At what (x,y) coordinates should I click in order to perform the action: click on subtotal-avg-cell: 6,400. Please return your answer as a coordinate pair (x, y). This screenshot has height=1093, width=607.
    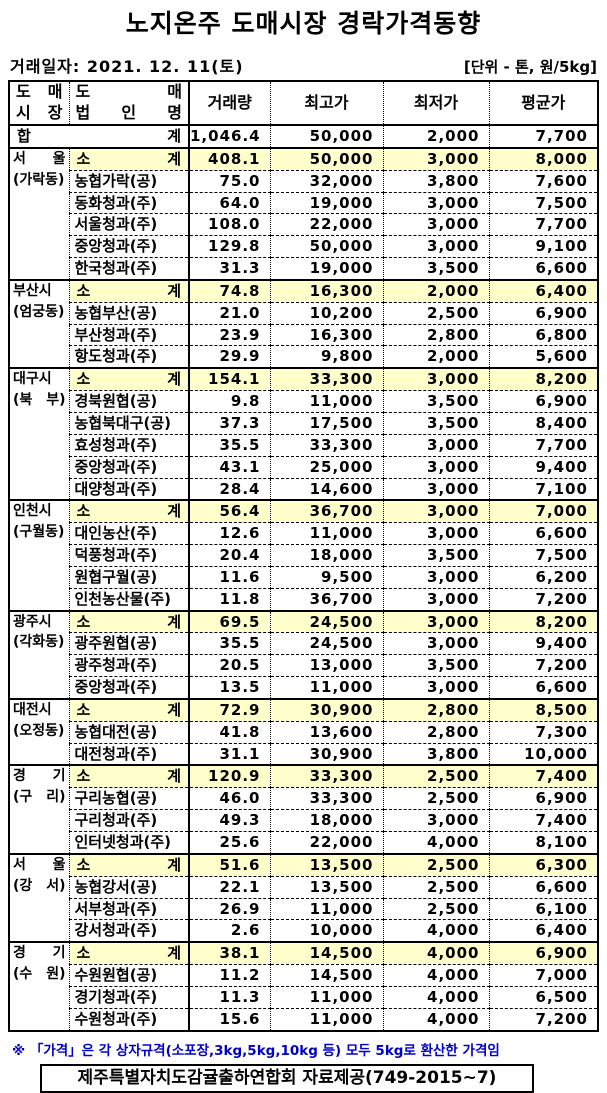
    Looking at the image, I should click on (543, 290).